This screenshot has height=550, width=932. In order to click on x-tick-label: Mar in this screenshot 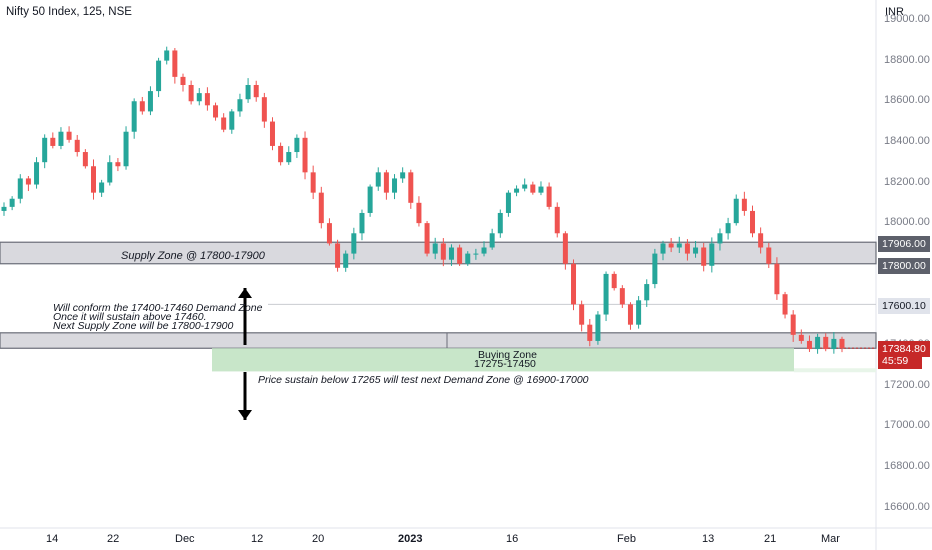, I will do `click(830, 539)`.